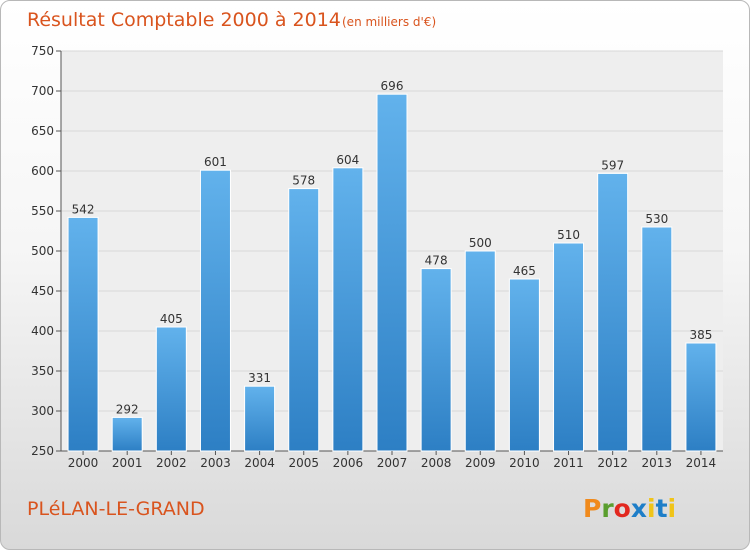  Describe the element at coordinates (215, 463) in the screenshot. I see `x-tick-label: 2003` at that location.